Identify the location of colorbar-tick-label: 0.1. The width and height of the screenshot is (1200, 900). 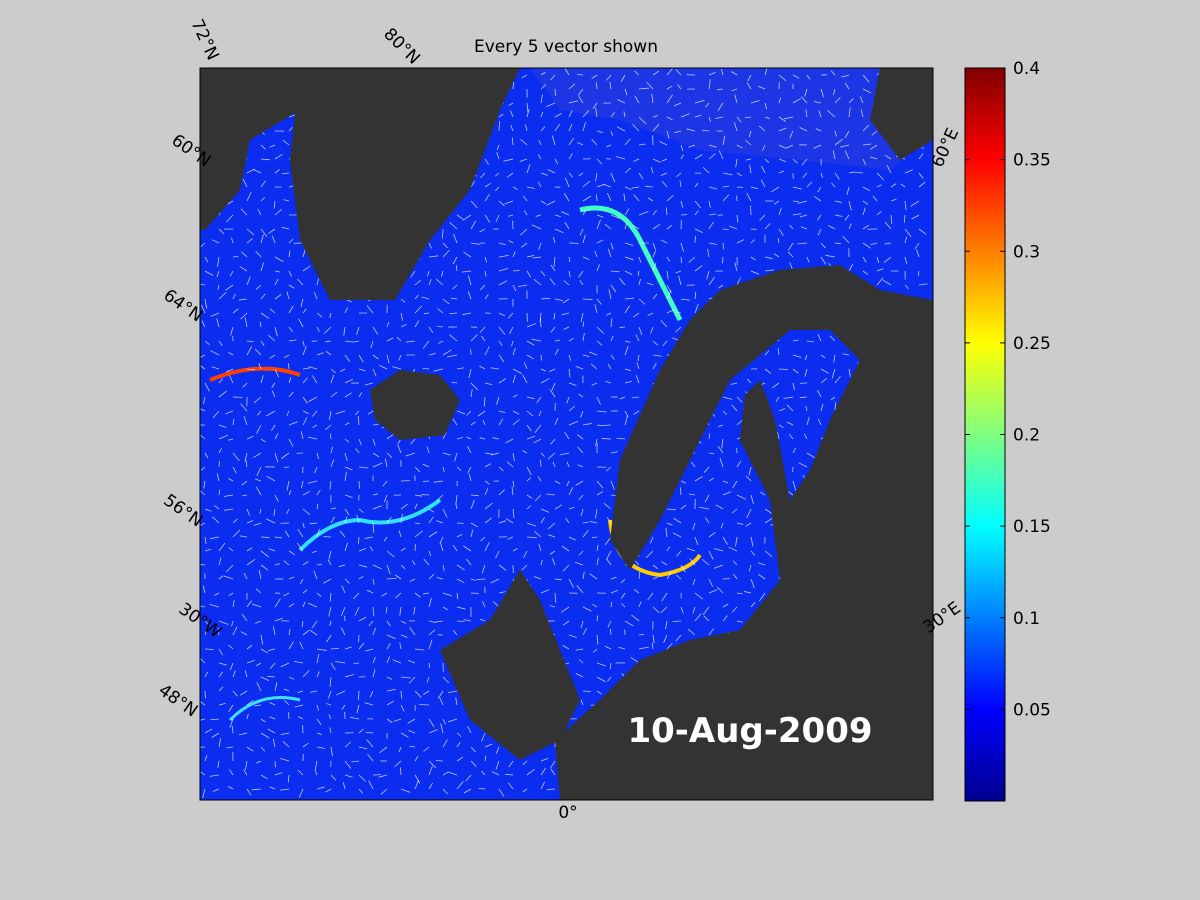
(1026, 619).